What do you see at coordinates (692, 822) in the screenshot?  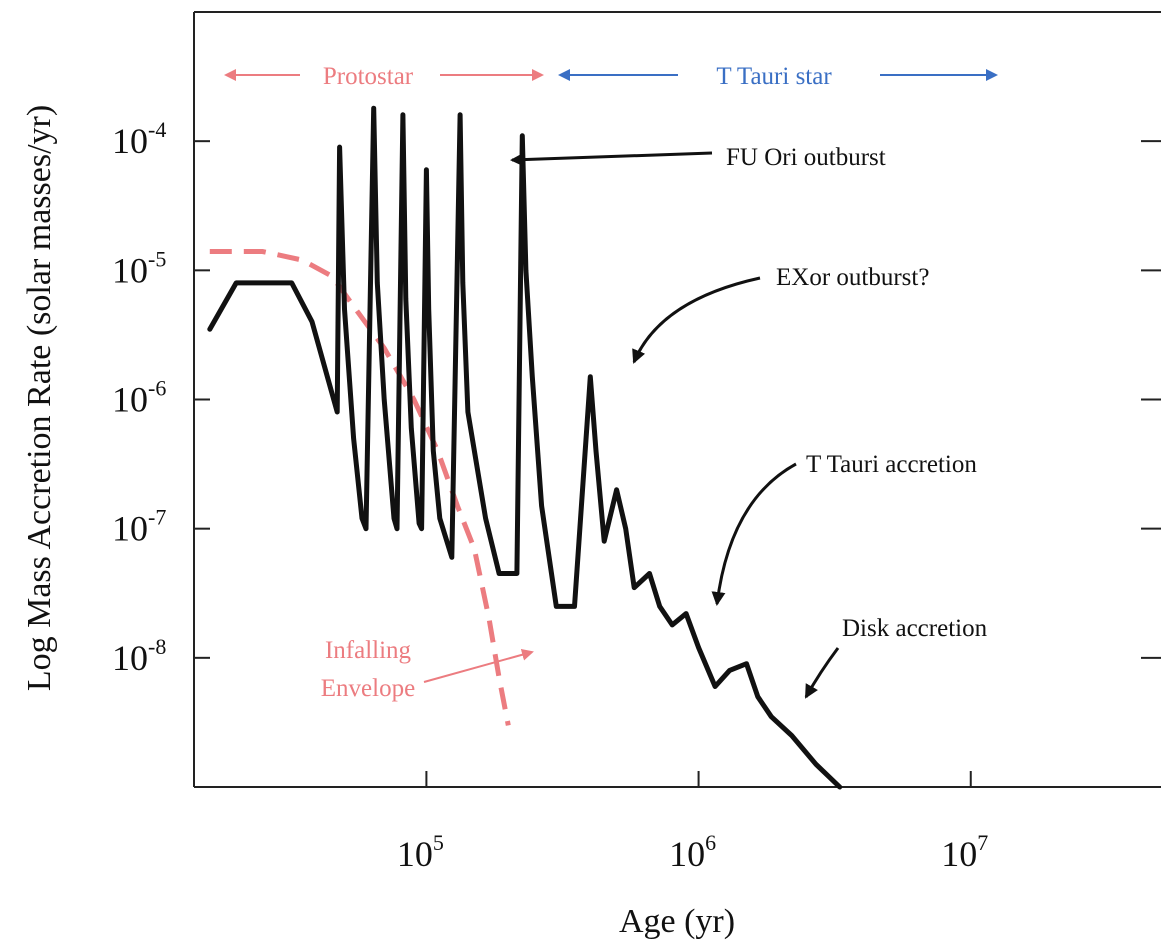 I see `x-ticks: 10⁵ 10⁶ 10⁷` at bounding box center [692, 822].